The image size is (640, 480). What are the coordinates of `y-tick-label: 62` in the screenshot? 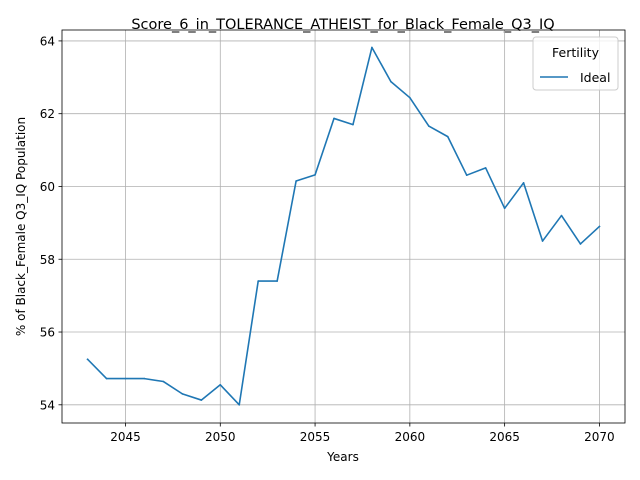 It's located at (47, 114).